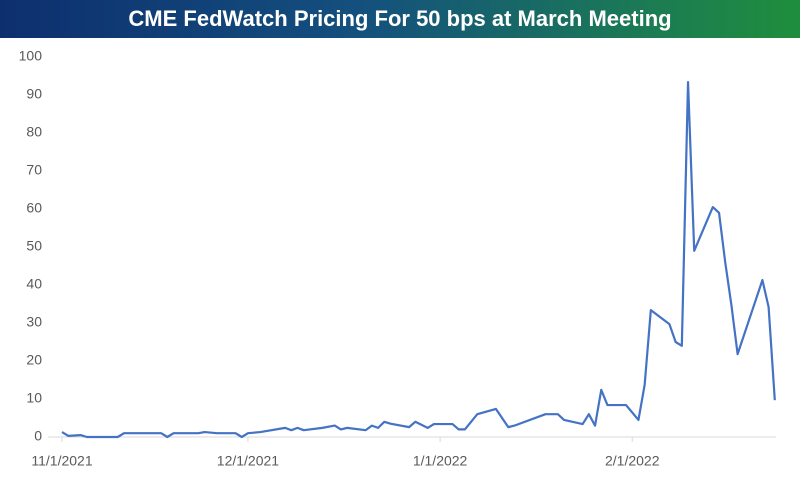  What do you see at coordinates (34, 246) in the screenshot?
I see `y-tick-label: 50` at bounding box center [34, 246].